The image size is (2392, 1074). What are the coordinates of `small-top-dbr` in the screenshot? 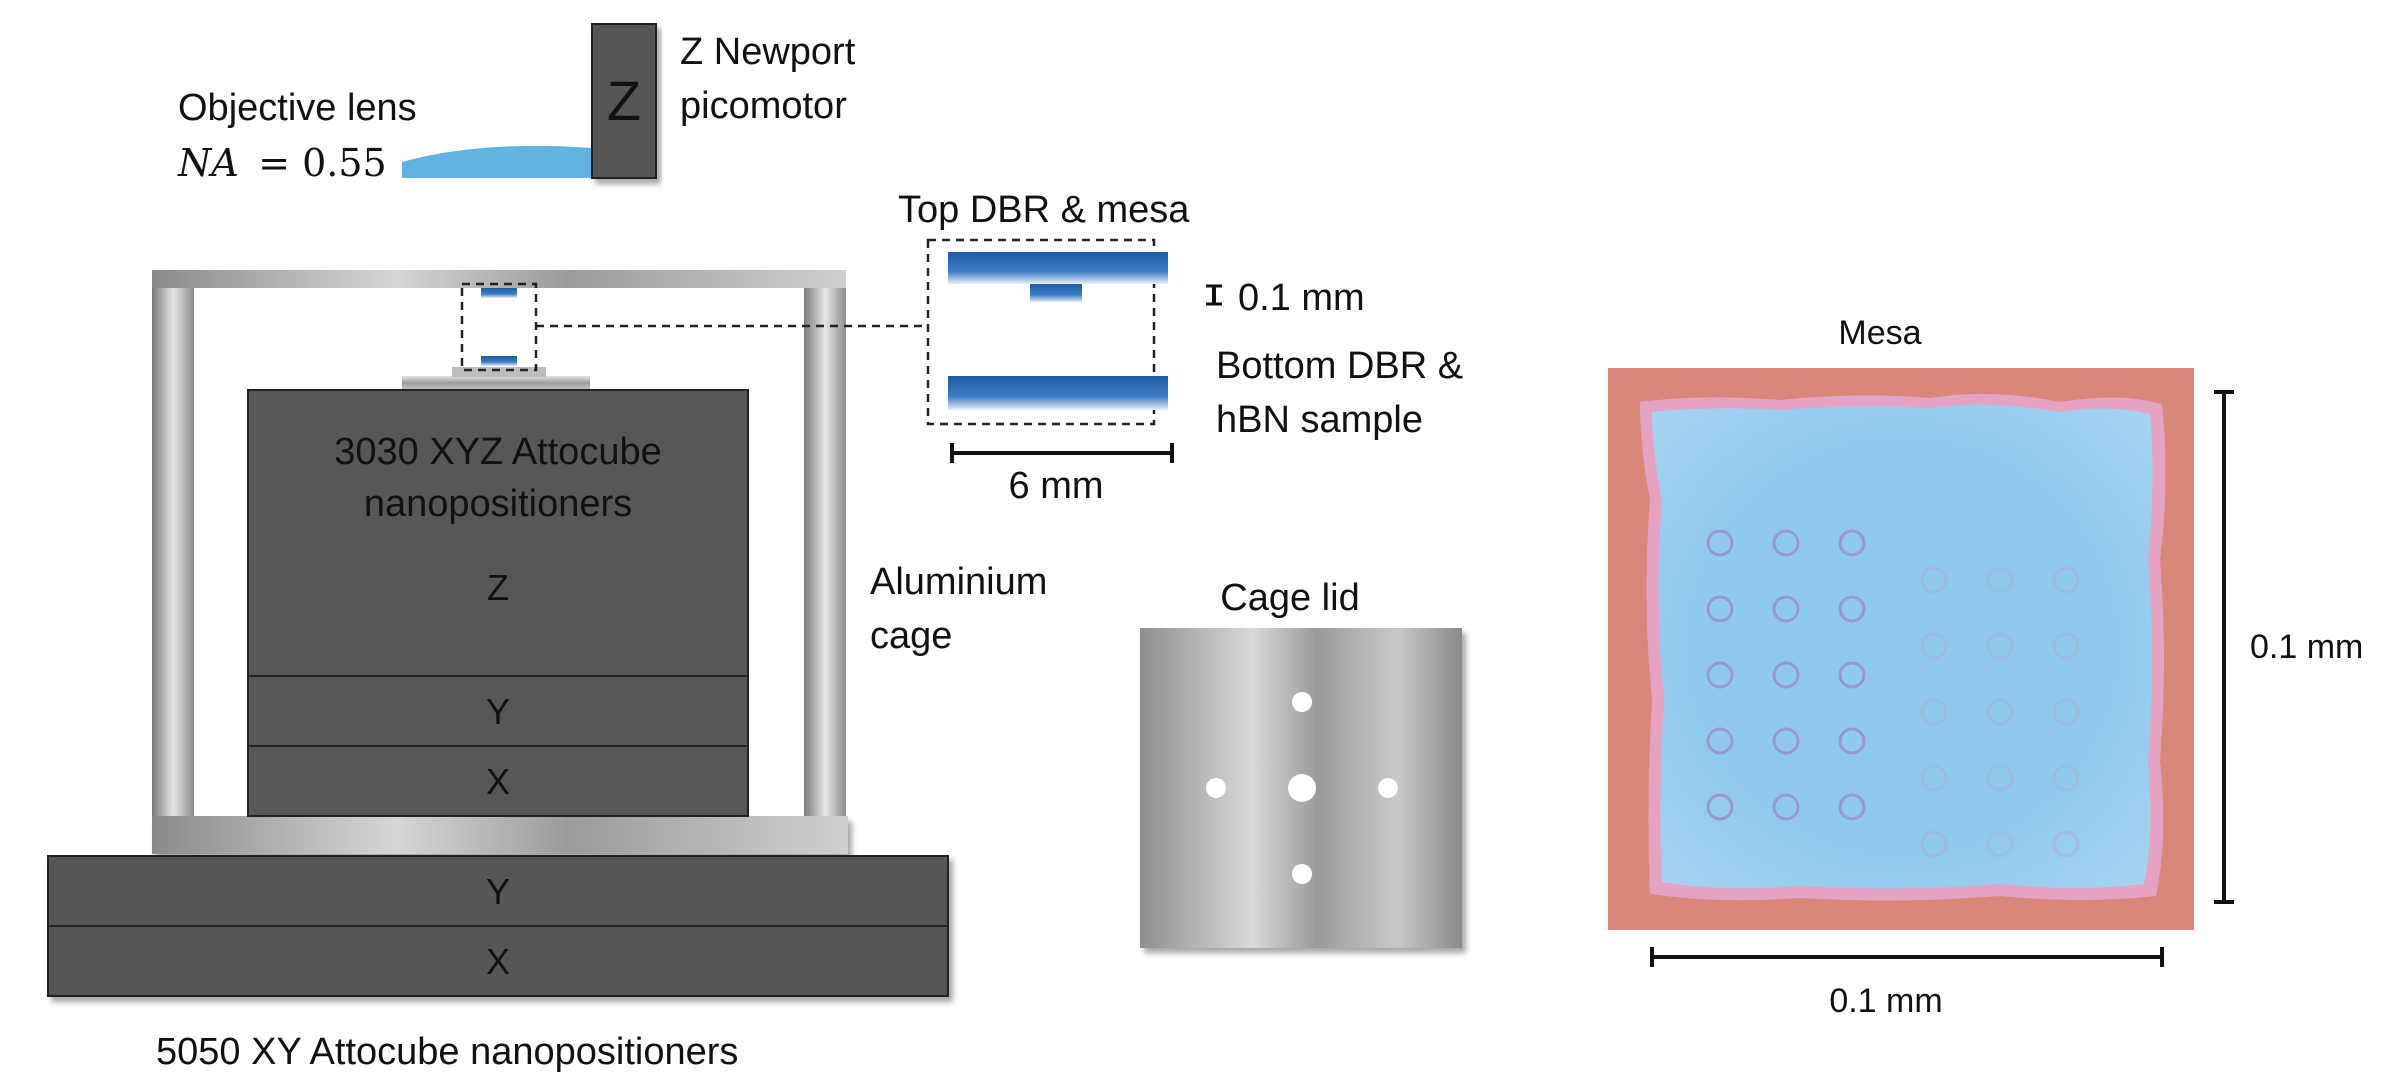 It's located at (499, 293).